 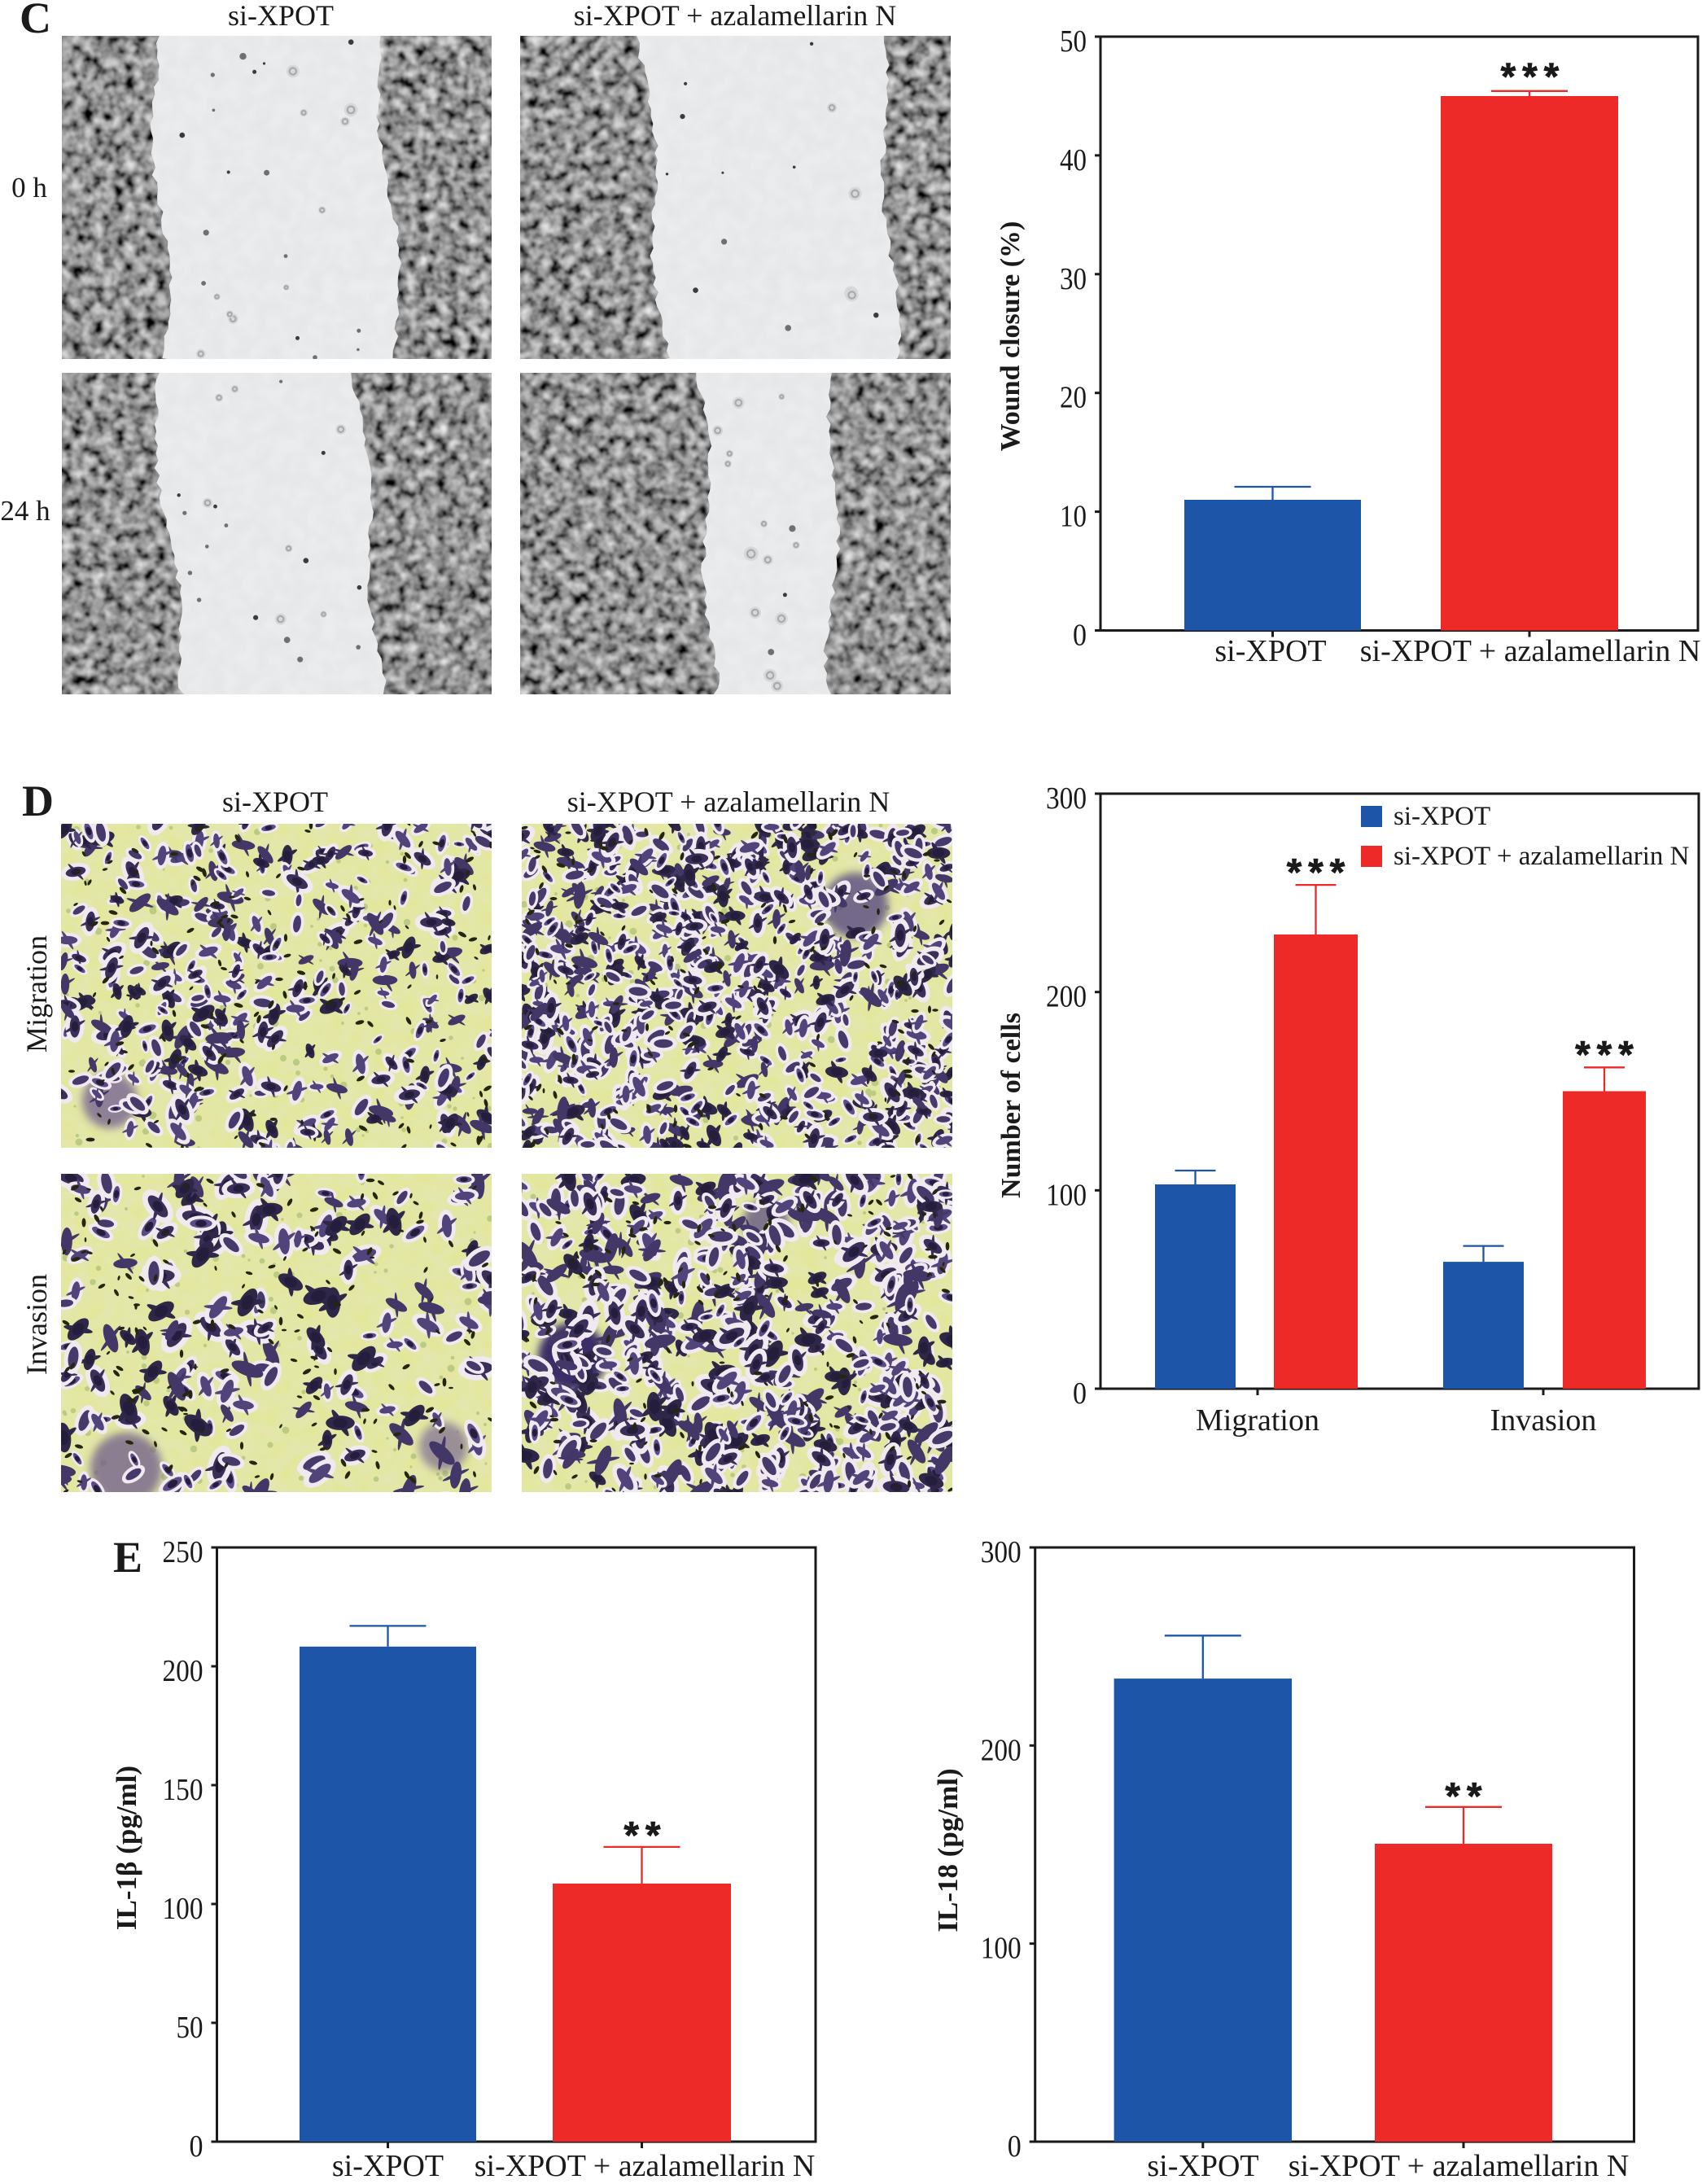 I want to click on svg-text: 10, so click(x=1073, y=517).